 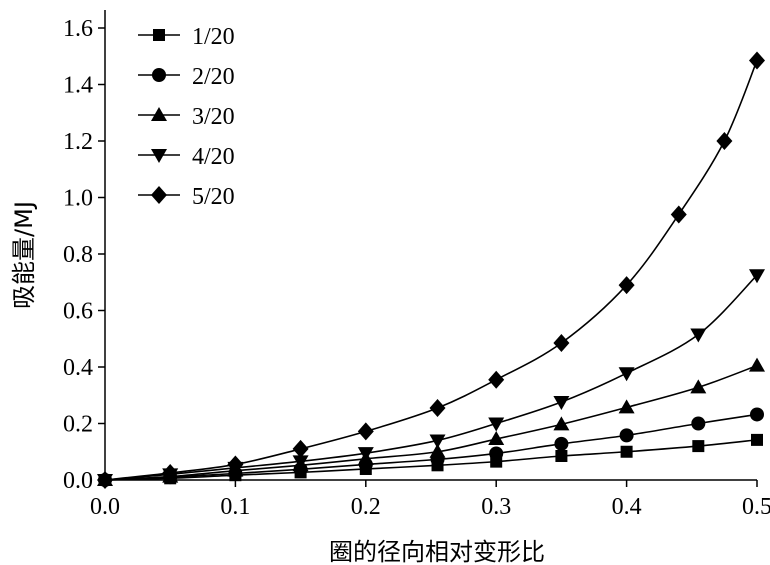 What do you see at coordinates (213, 117) in the screenshot?
I see `legend-label: 3/20` at bounding box center [213, 117].